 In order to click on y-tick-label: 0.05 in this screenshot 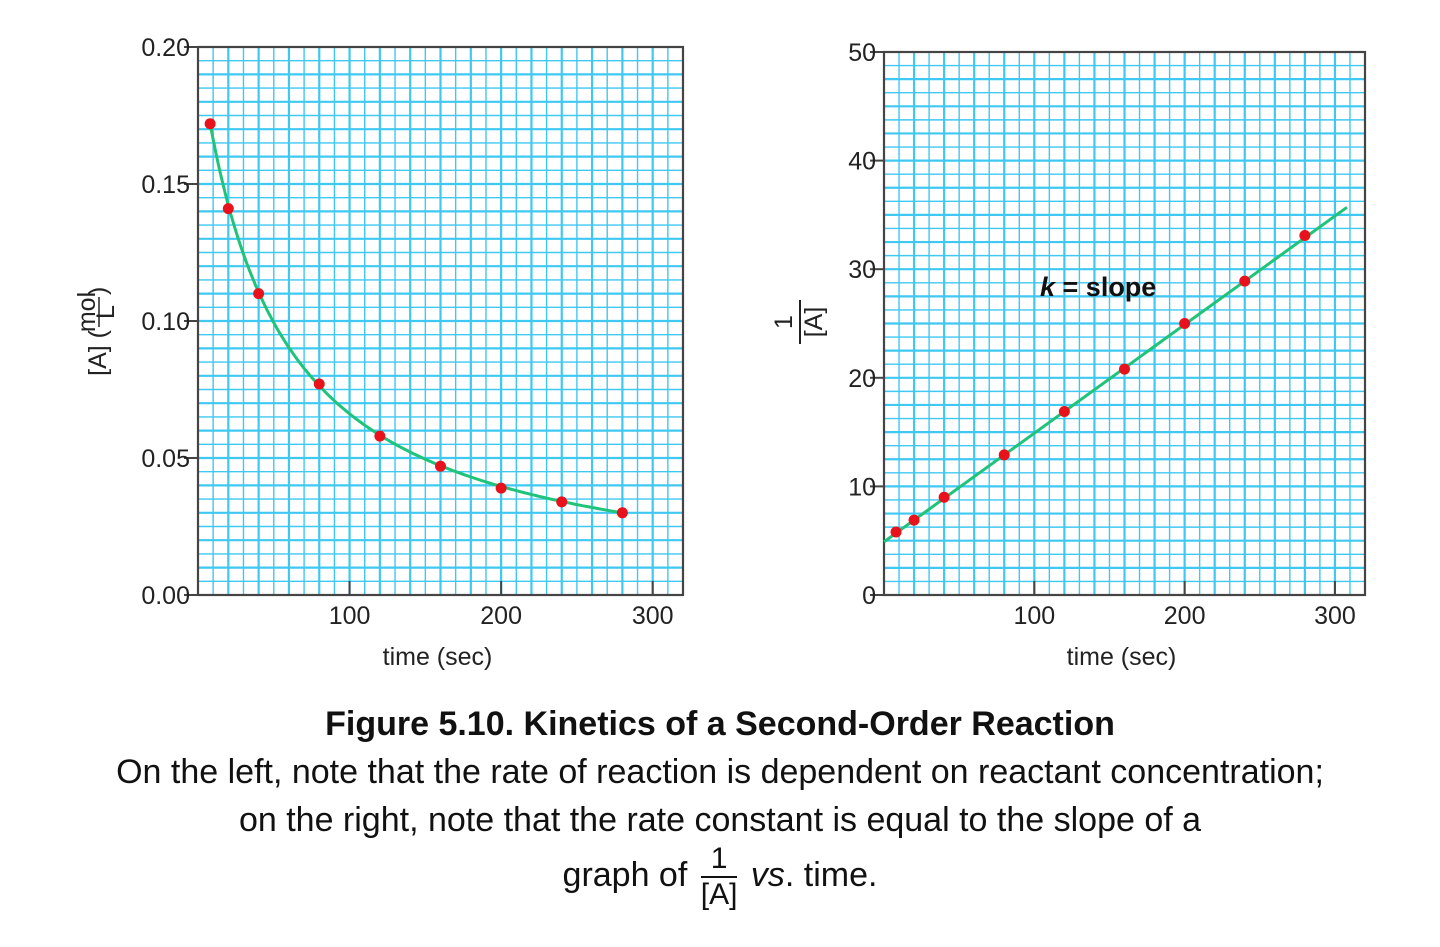, I will do `click(165, 459)`.